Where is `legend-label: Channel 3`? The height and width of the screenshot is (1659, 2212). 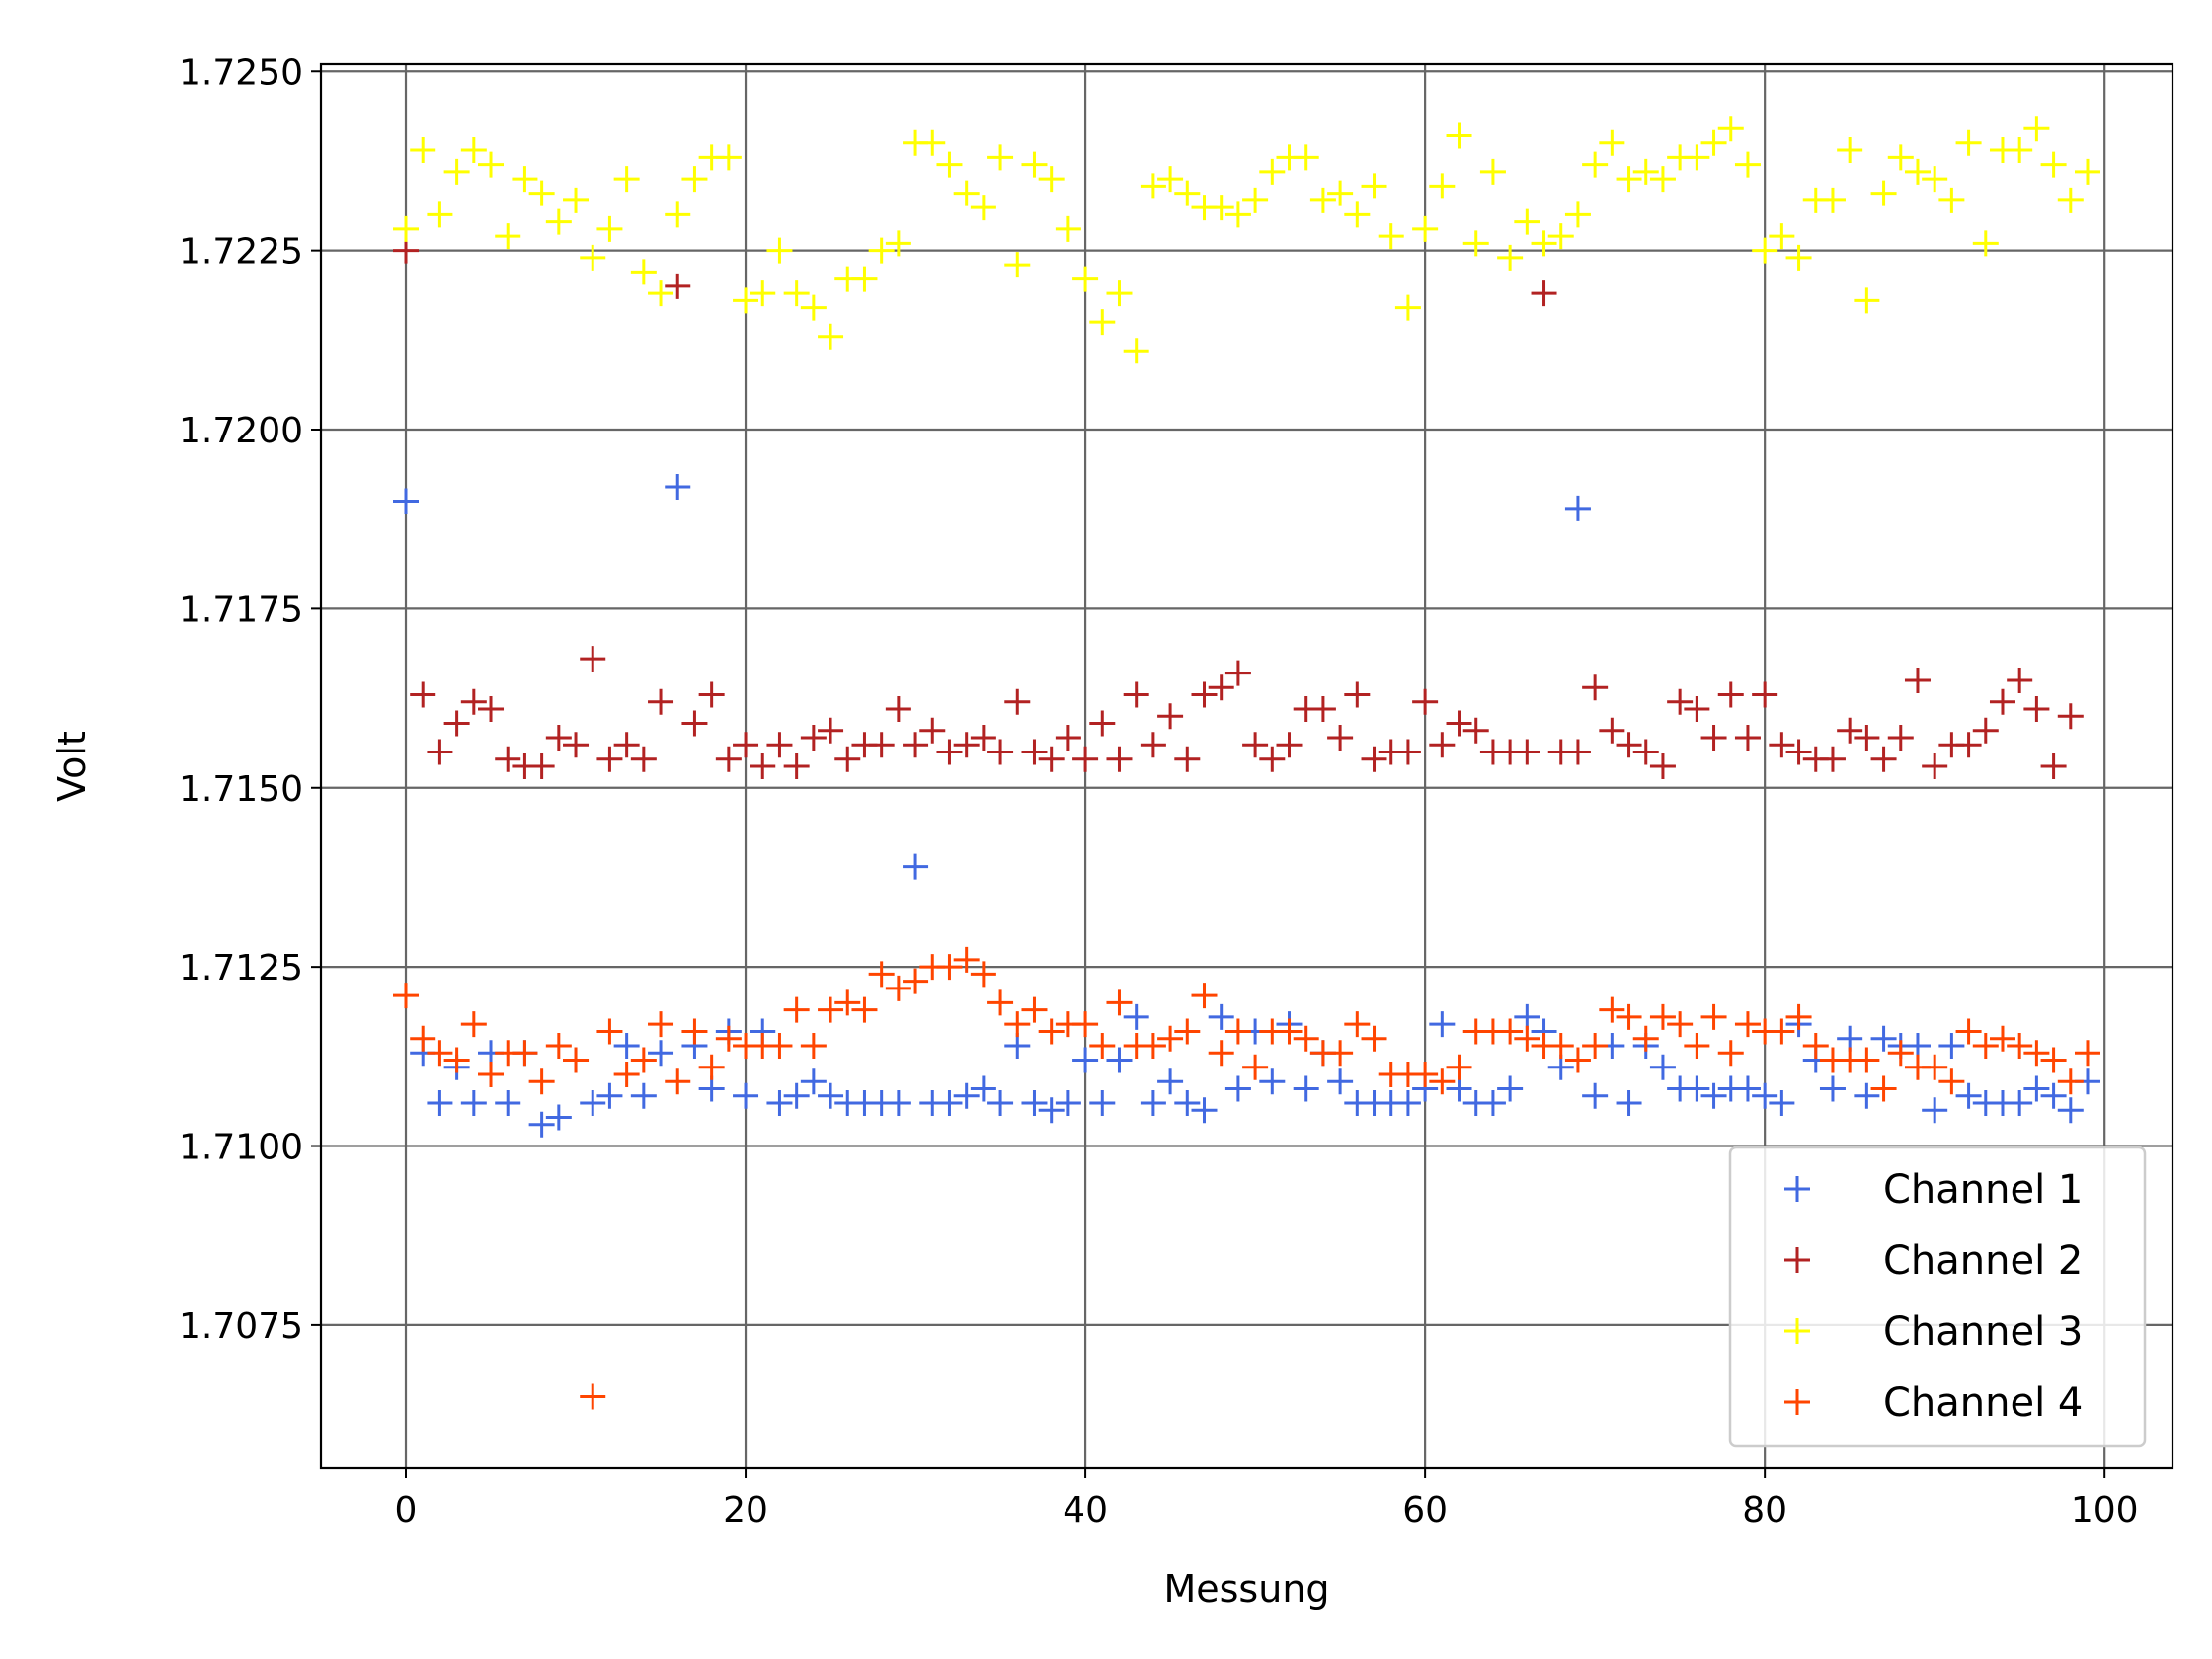
legend-label: Channel 3 is located at coordinates (1983, 1332).